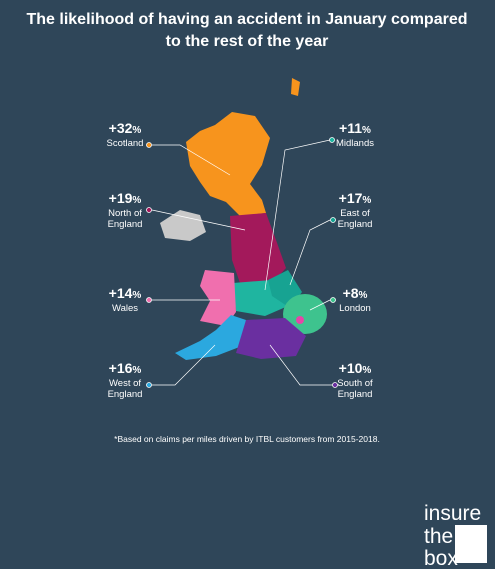  I want to click on region-london, so click(305, 314).